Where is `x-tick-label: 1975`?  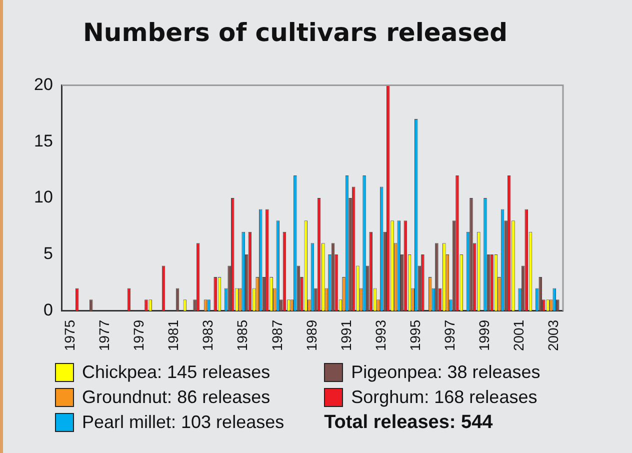
x-tick-label: 1975 is located at coordinates (69, 336).